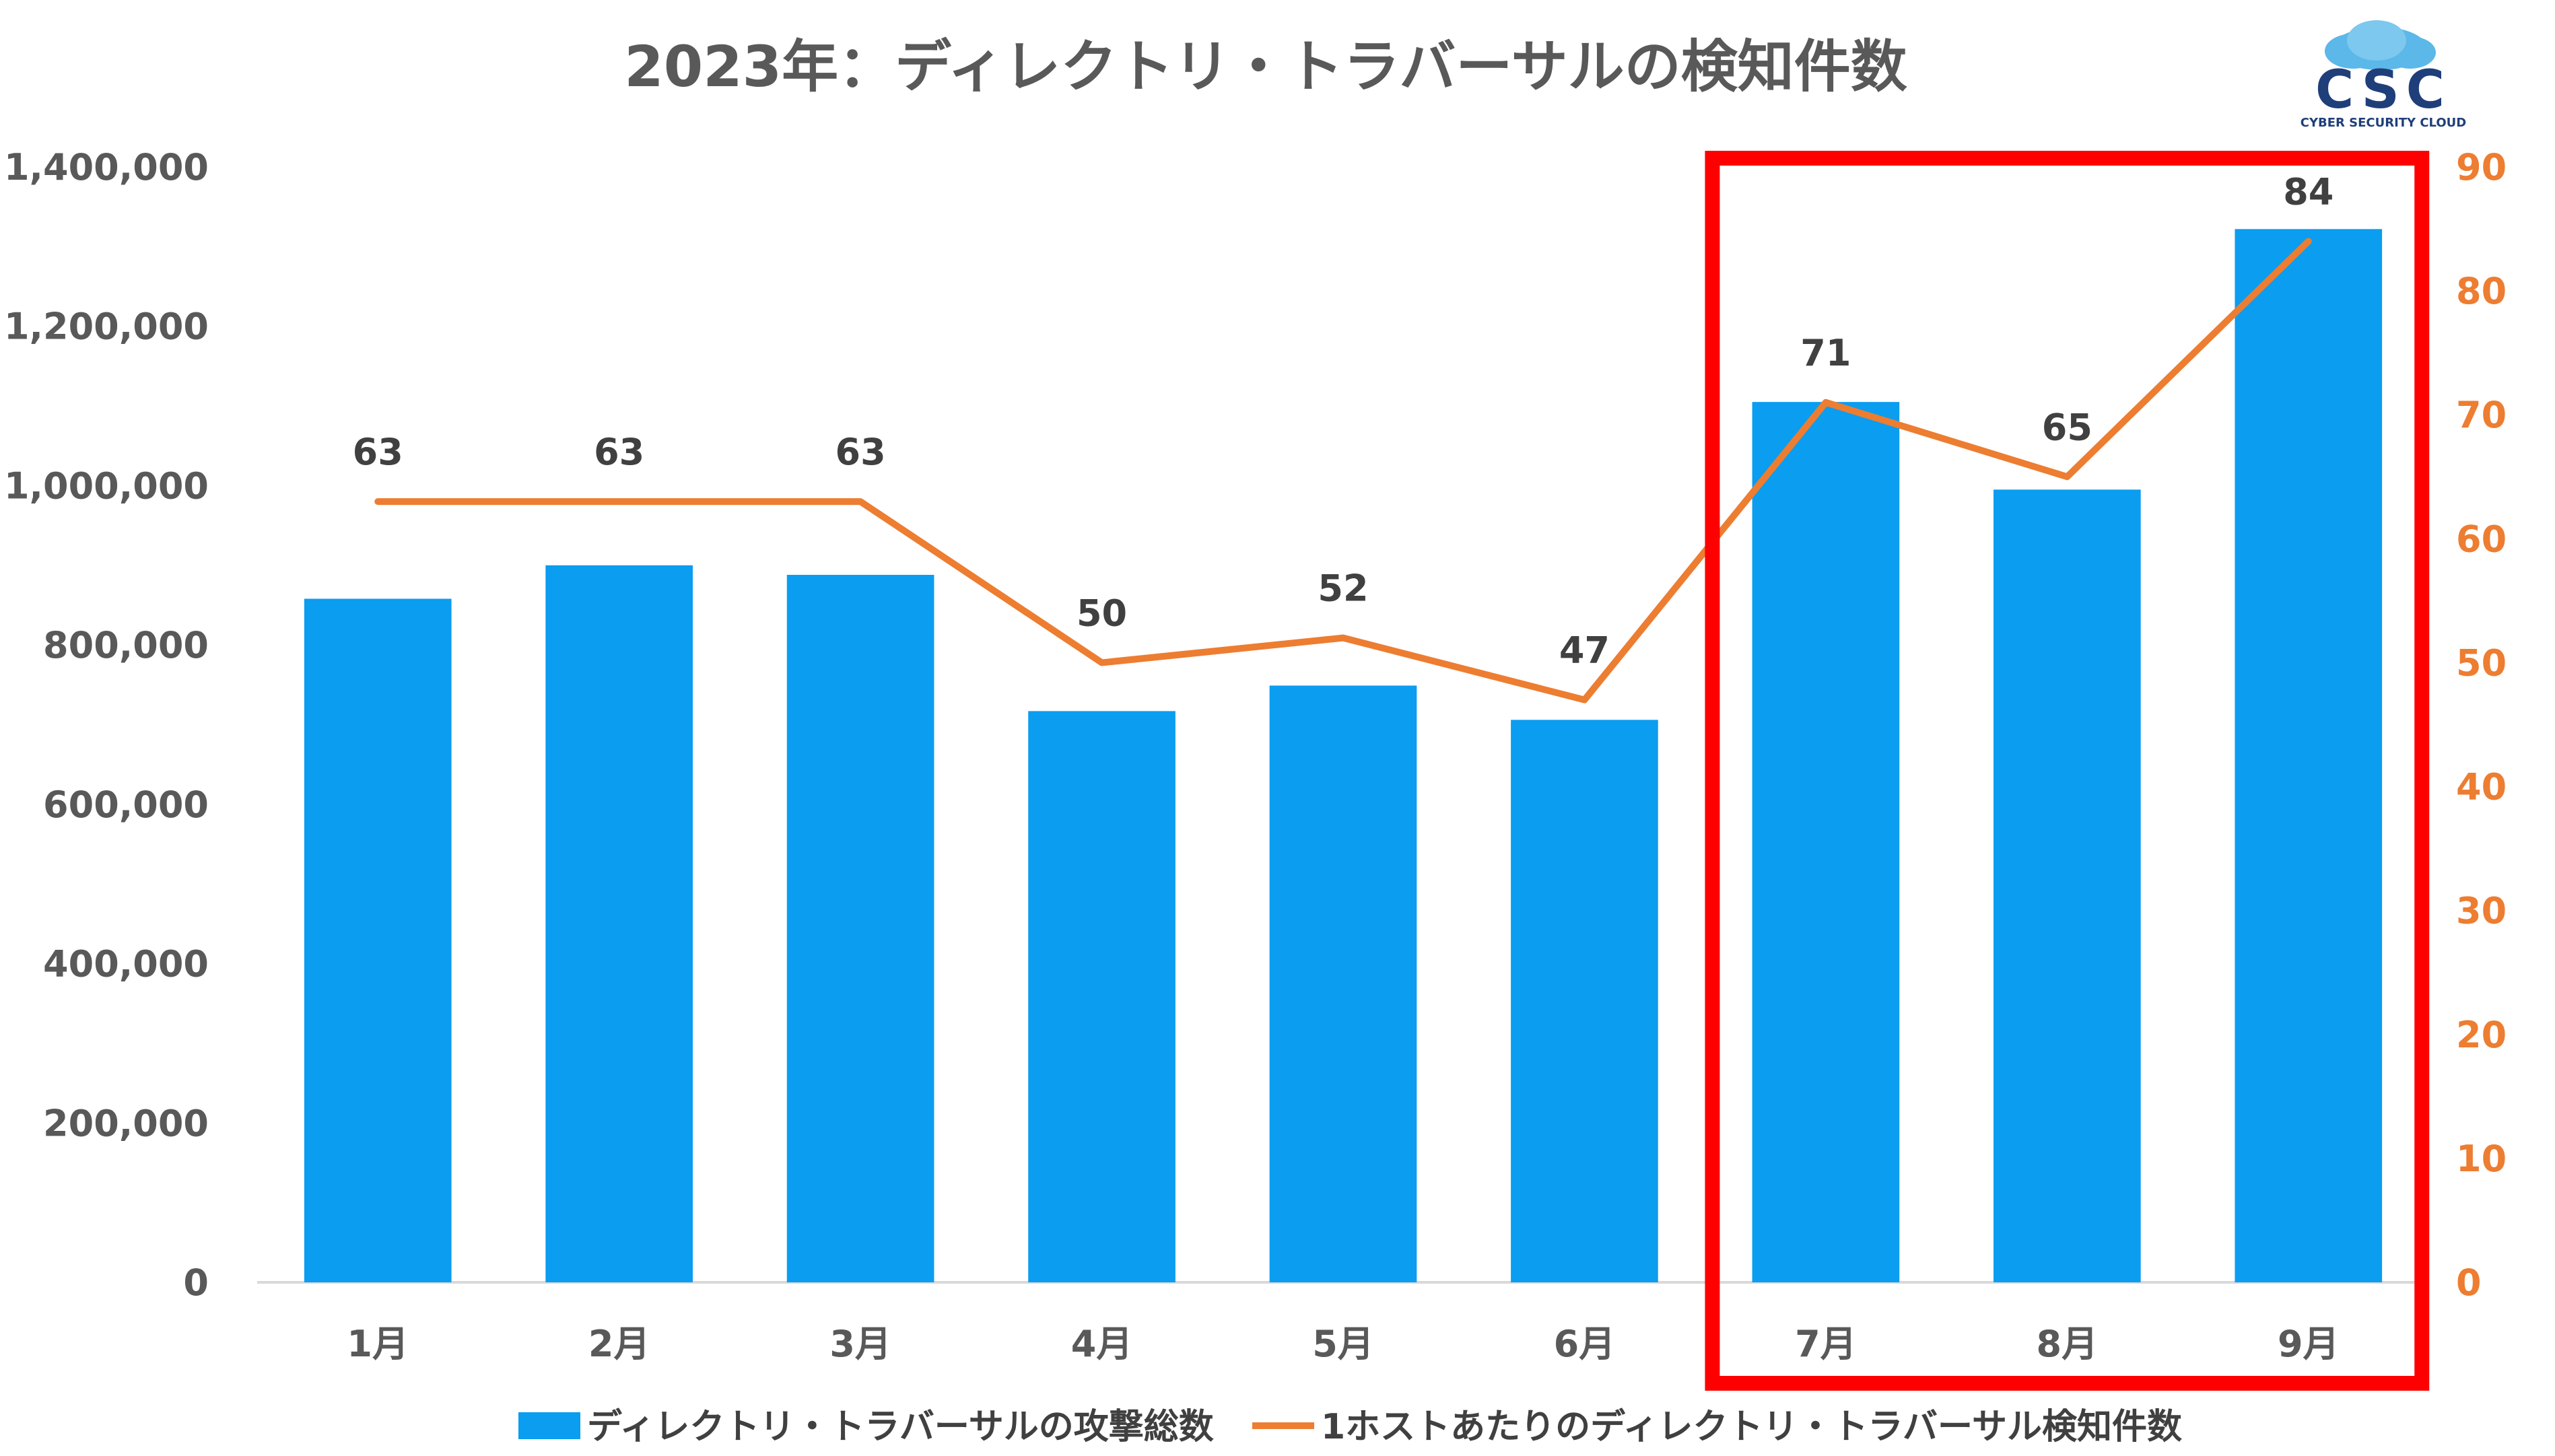 The height and width of the screenshot is (1456, 2555). What do you see at coordinates (549, 1425) in the screenshot?
I see `legend-bar-swatch` at bounding box center [549, 1425].